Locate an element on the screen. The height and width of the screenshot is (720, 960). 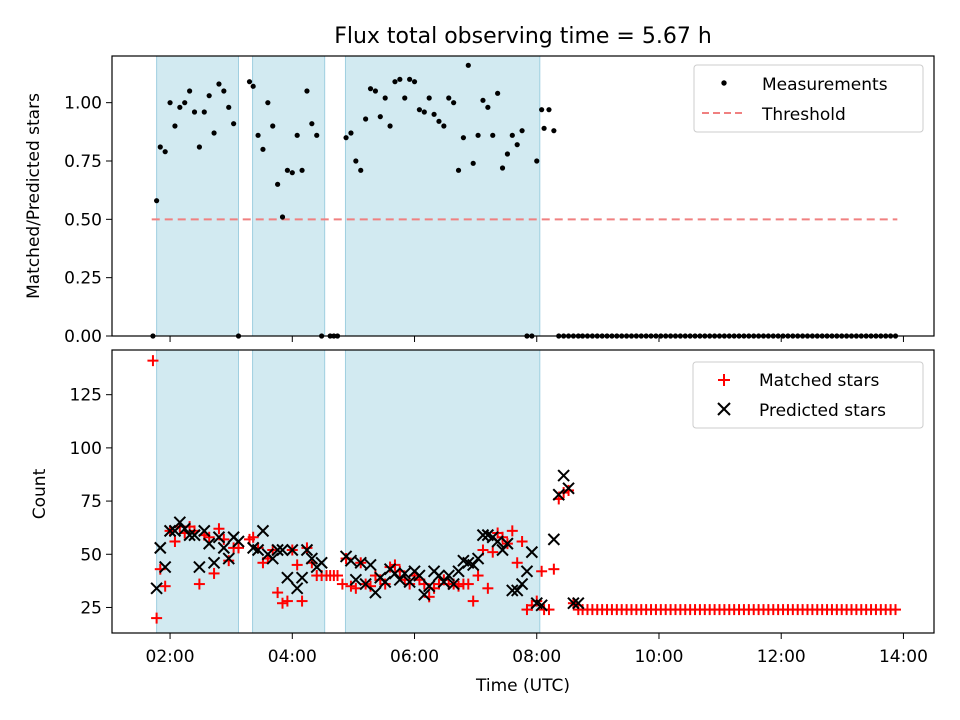
bottom-legend: Matched stars Predicted stars is located at coordinates (808, 395).